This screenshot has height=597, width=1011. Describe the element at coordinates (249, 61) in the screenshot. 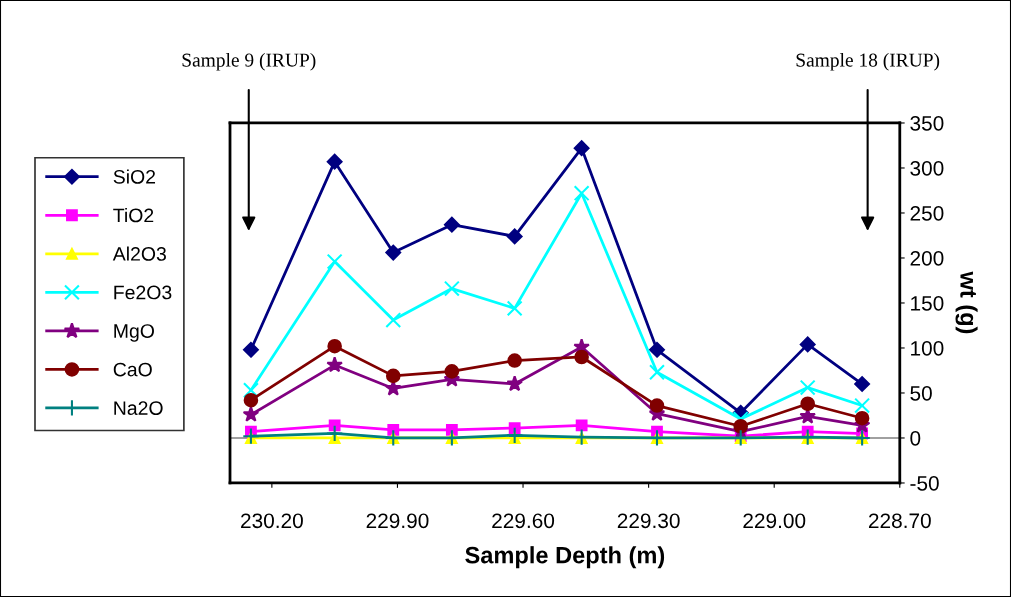

I see `text: Sample 9 (IRUP)` at that location.